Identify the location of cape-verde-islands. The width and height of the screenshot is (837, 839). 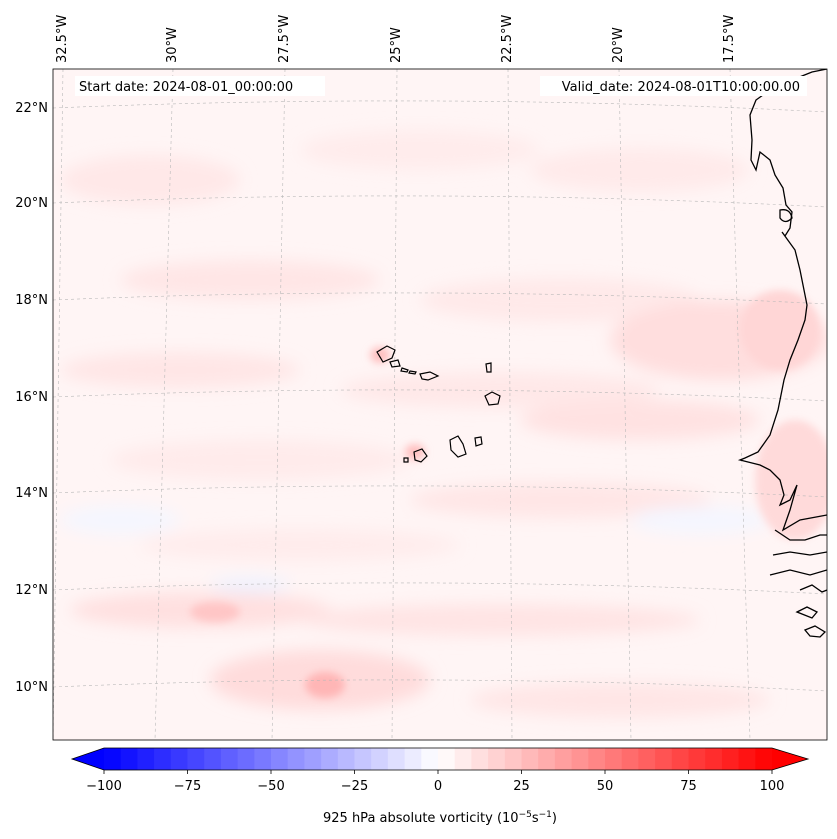
(438, 404).